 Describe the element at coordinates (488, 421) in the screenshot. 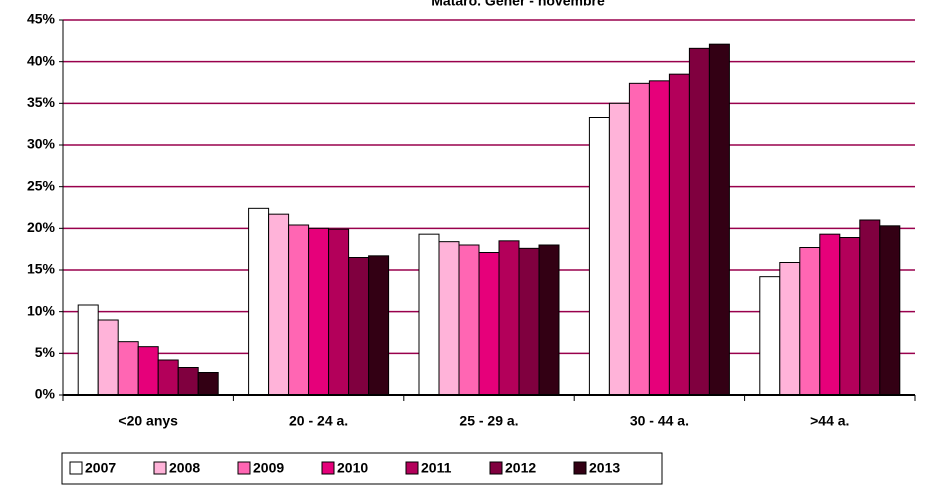

I see `x-tick-label: 25 - 29 a.` at that location.